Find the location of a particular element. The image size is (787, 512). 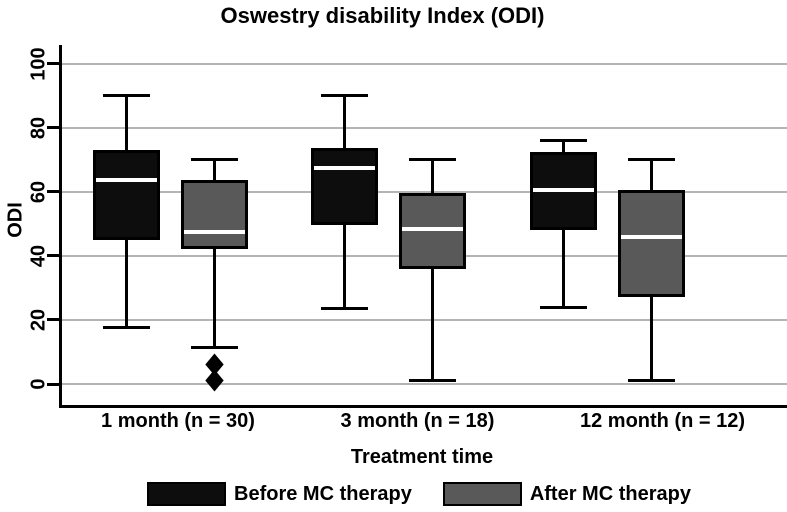

legend: Before MC therapy After MC therapy is located at coordinates (419, 494).